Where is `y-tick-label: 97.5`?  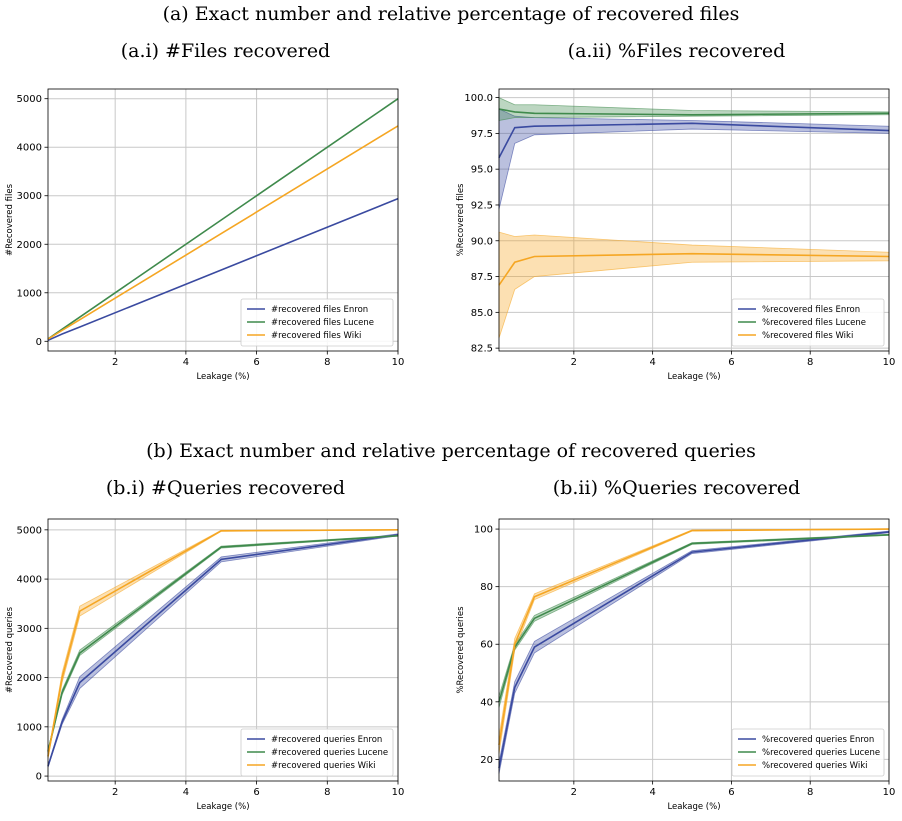
y-tick-label: 97.5 is located at coordinates (482, 134).